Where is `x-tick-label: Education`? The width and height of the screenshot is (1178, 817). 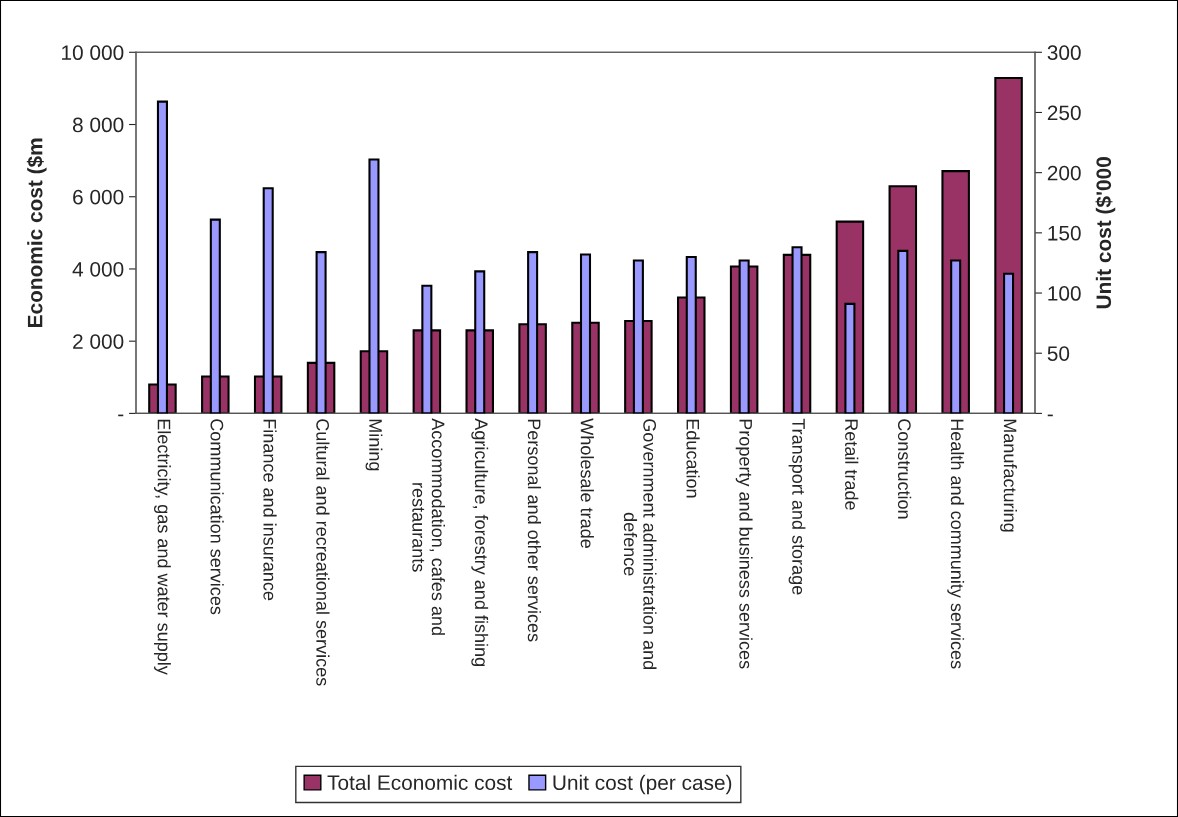
x-tick-label: Education is located at coordinates (693, 458).